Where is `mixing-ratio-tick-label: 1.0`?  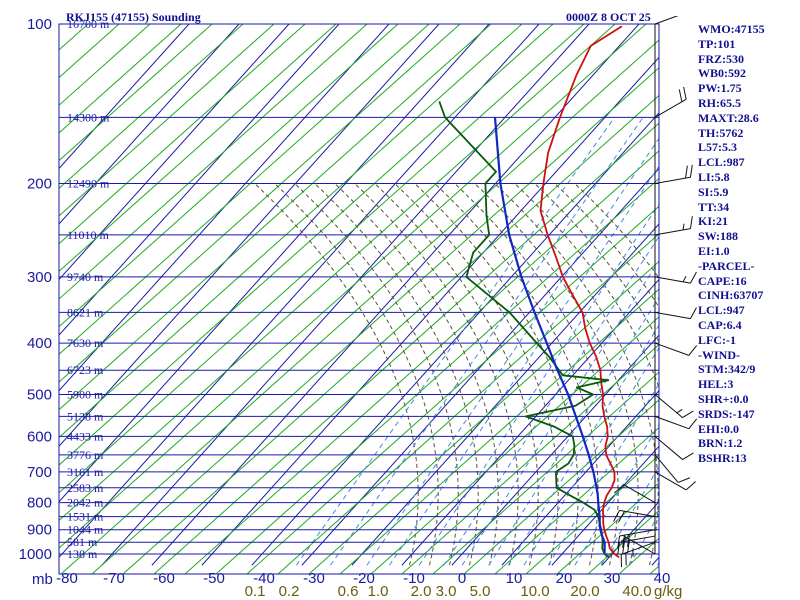
mixing-ratio-tick-label: 1.0 is located at coordinates (378, 591).